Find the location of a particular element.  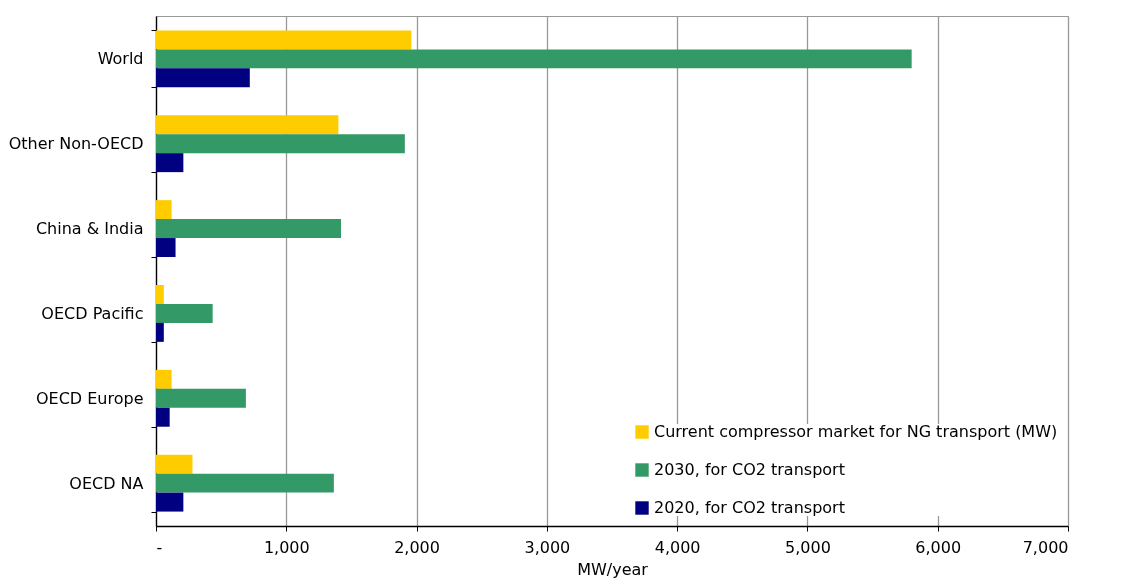

y-tick-label: OECD Pacific is located at coordinates (92, 313).